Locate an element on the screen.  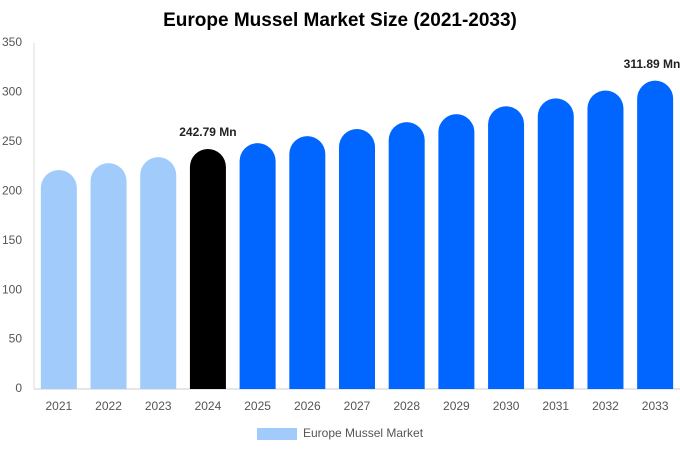
y-tick-label: 100 is located at coordinates (12, 289).